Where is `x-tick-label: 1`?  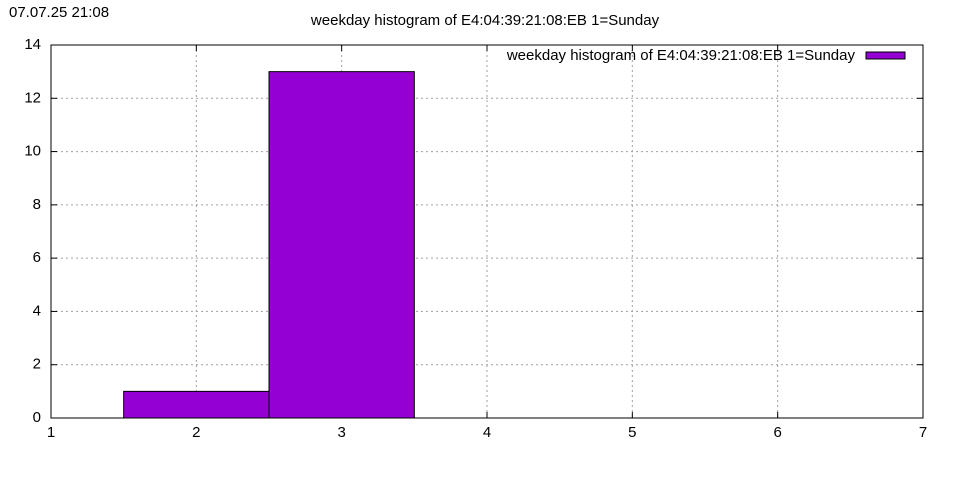
x-tick-label: 1 is located at coordinates (51, 432).